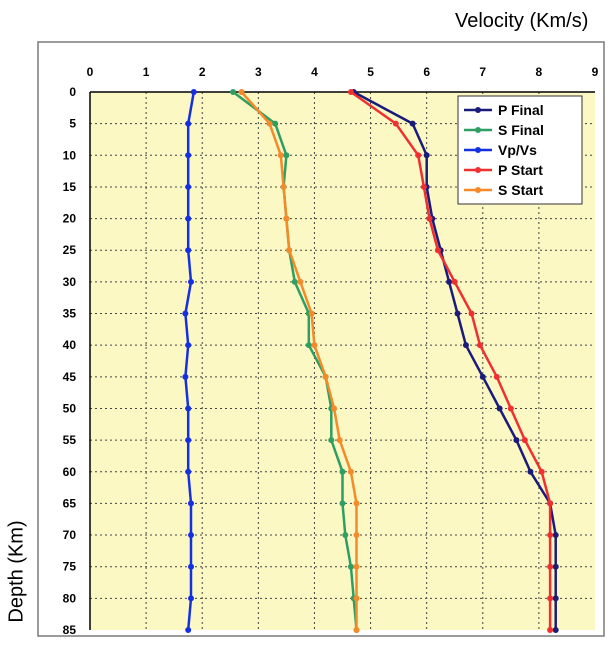 The height and width of the screenshot is (647, 610). What do you see at coordinates (595, 72) in the screenshot?
I see `x-tick-label: 9` at bounding box center [595, 72].